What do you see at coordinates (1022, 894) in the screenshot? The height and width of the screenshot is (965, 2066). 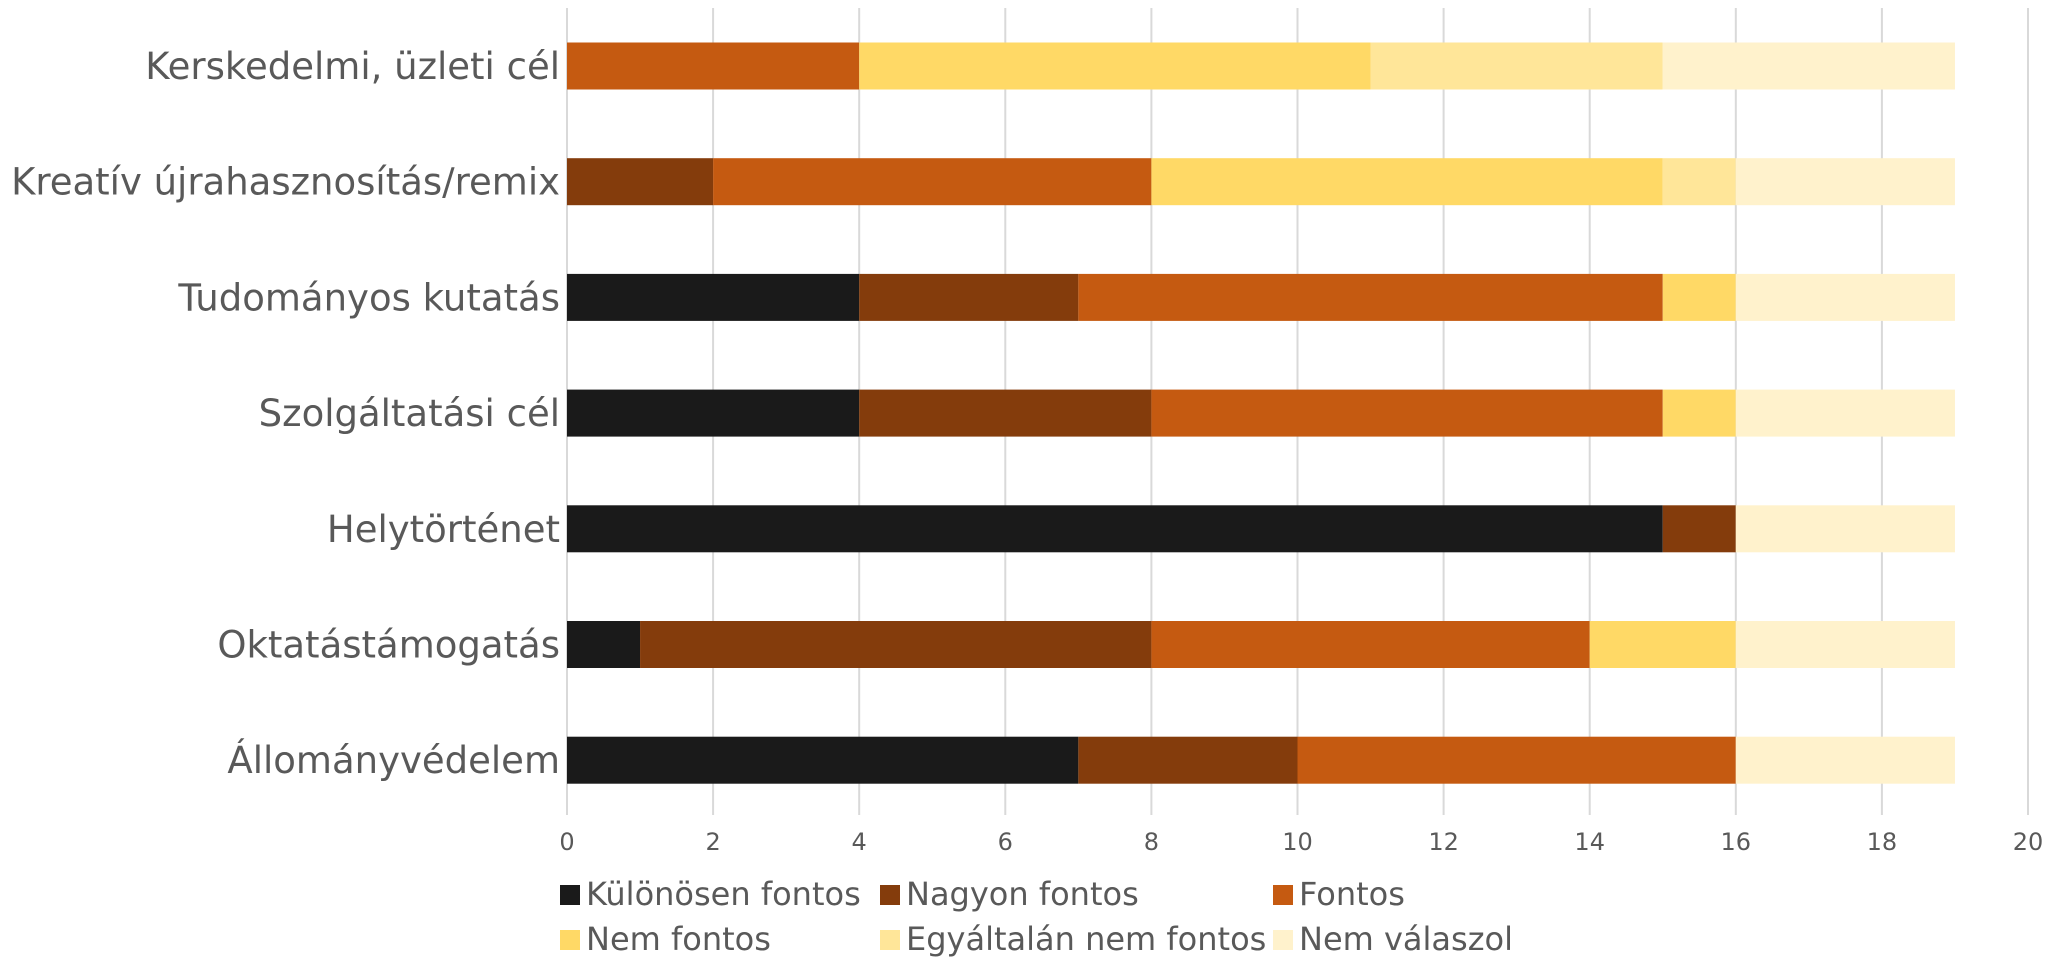 I see `legend-label: Nagyon fontos` at bounding box center [1022, 894].